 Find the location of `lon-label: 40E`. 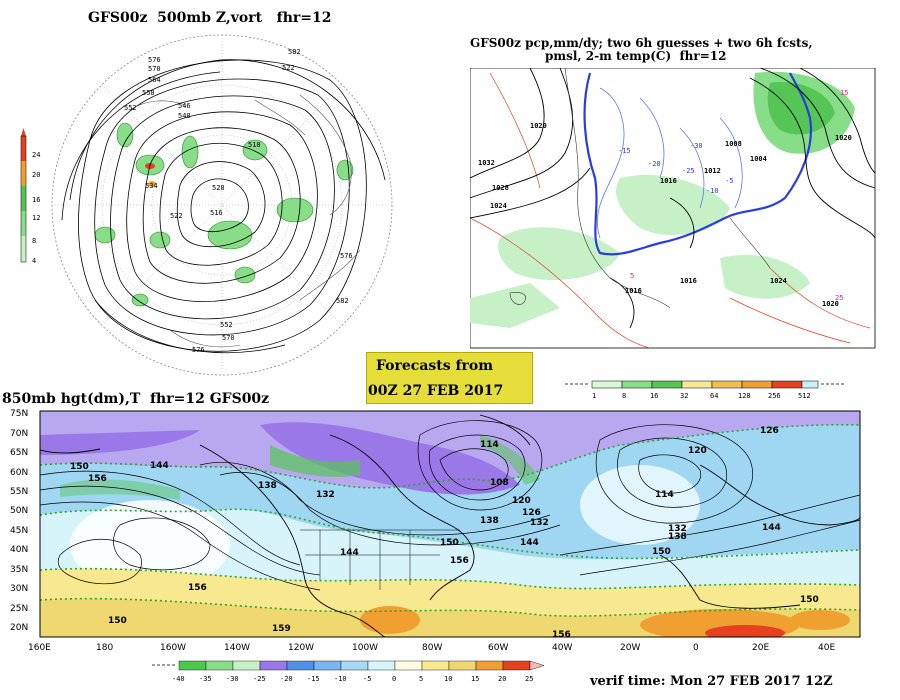

lon-label: 40E is located at coordinates (826, 648).